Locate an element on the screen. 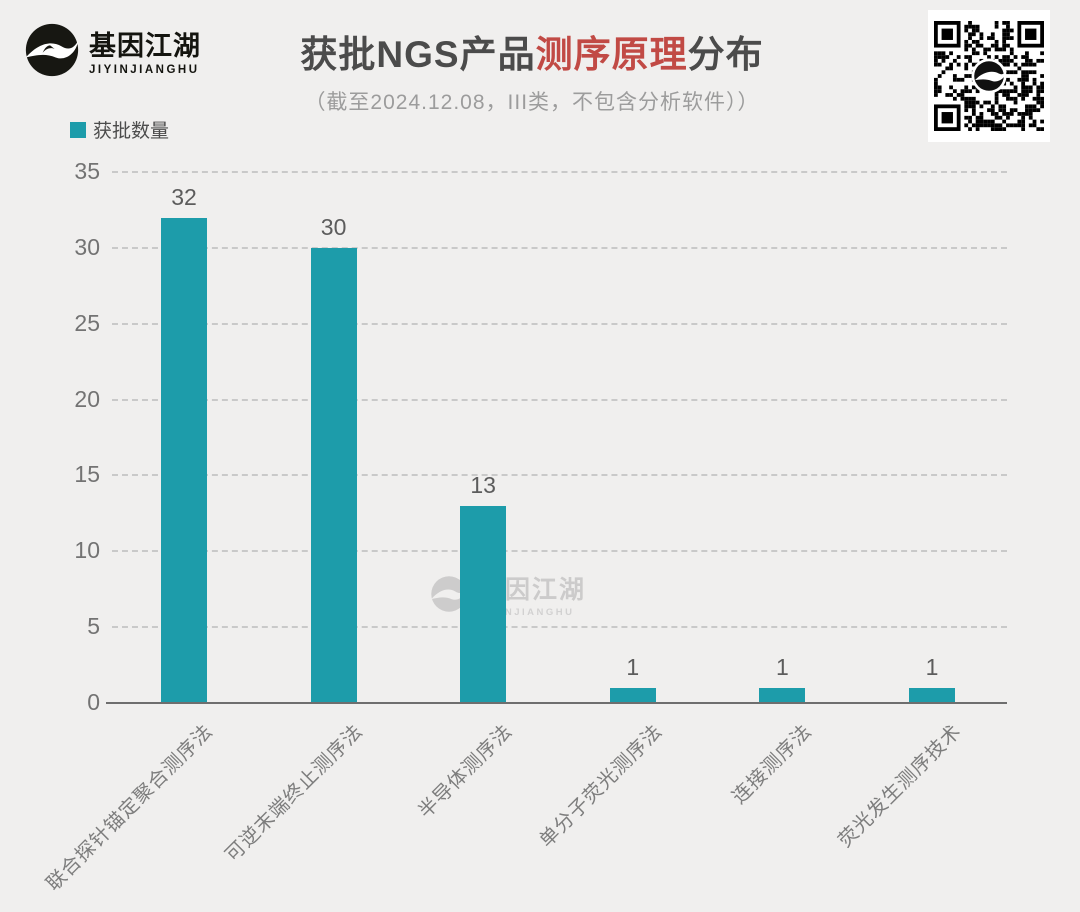 This screenshot has width=1080, height=912. qr-code is located at coordinates (989, 76).